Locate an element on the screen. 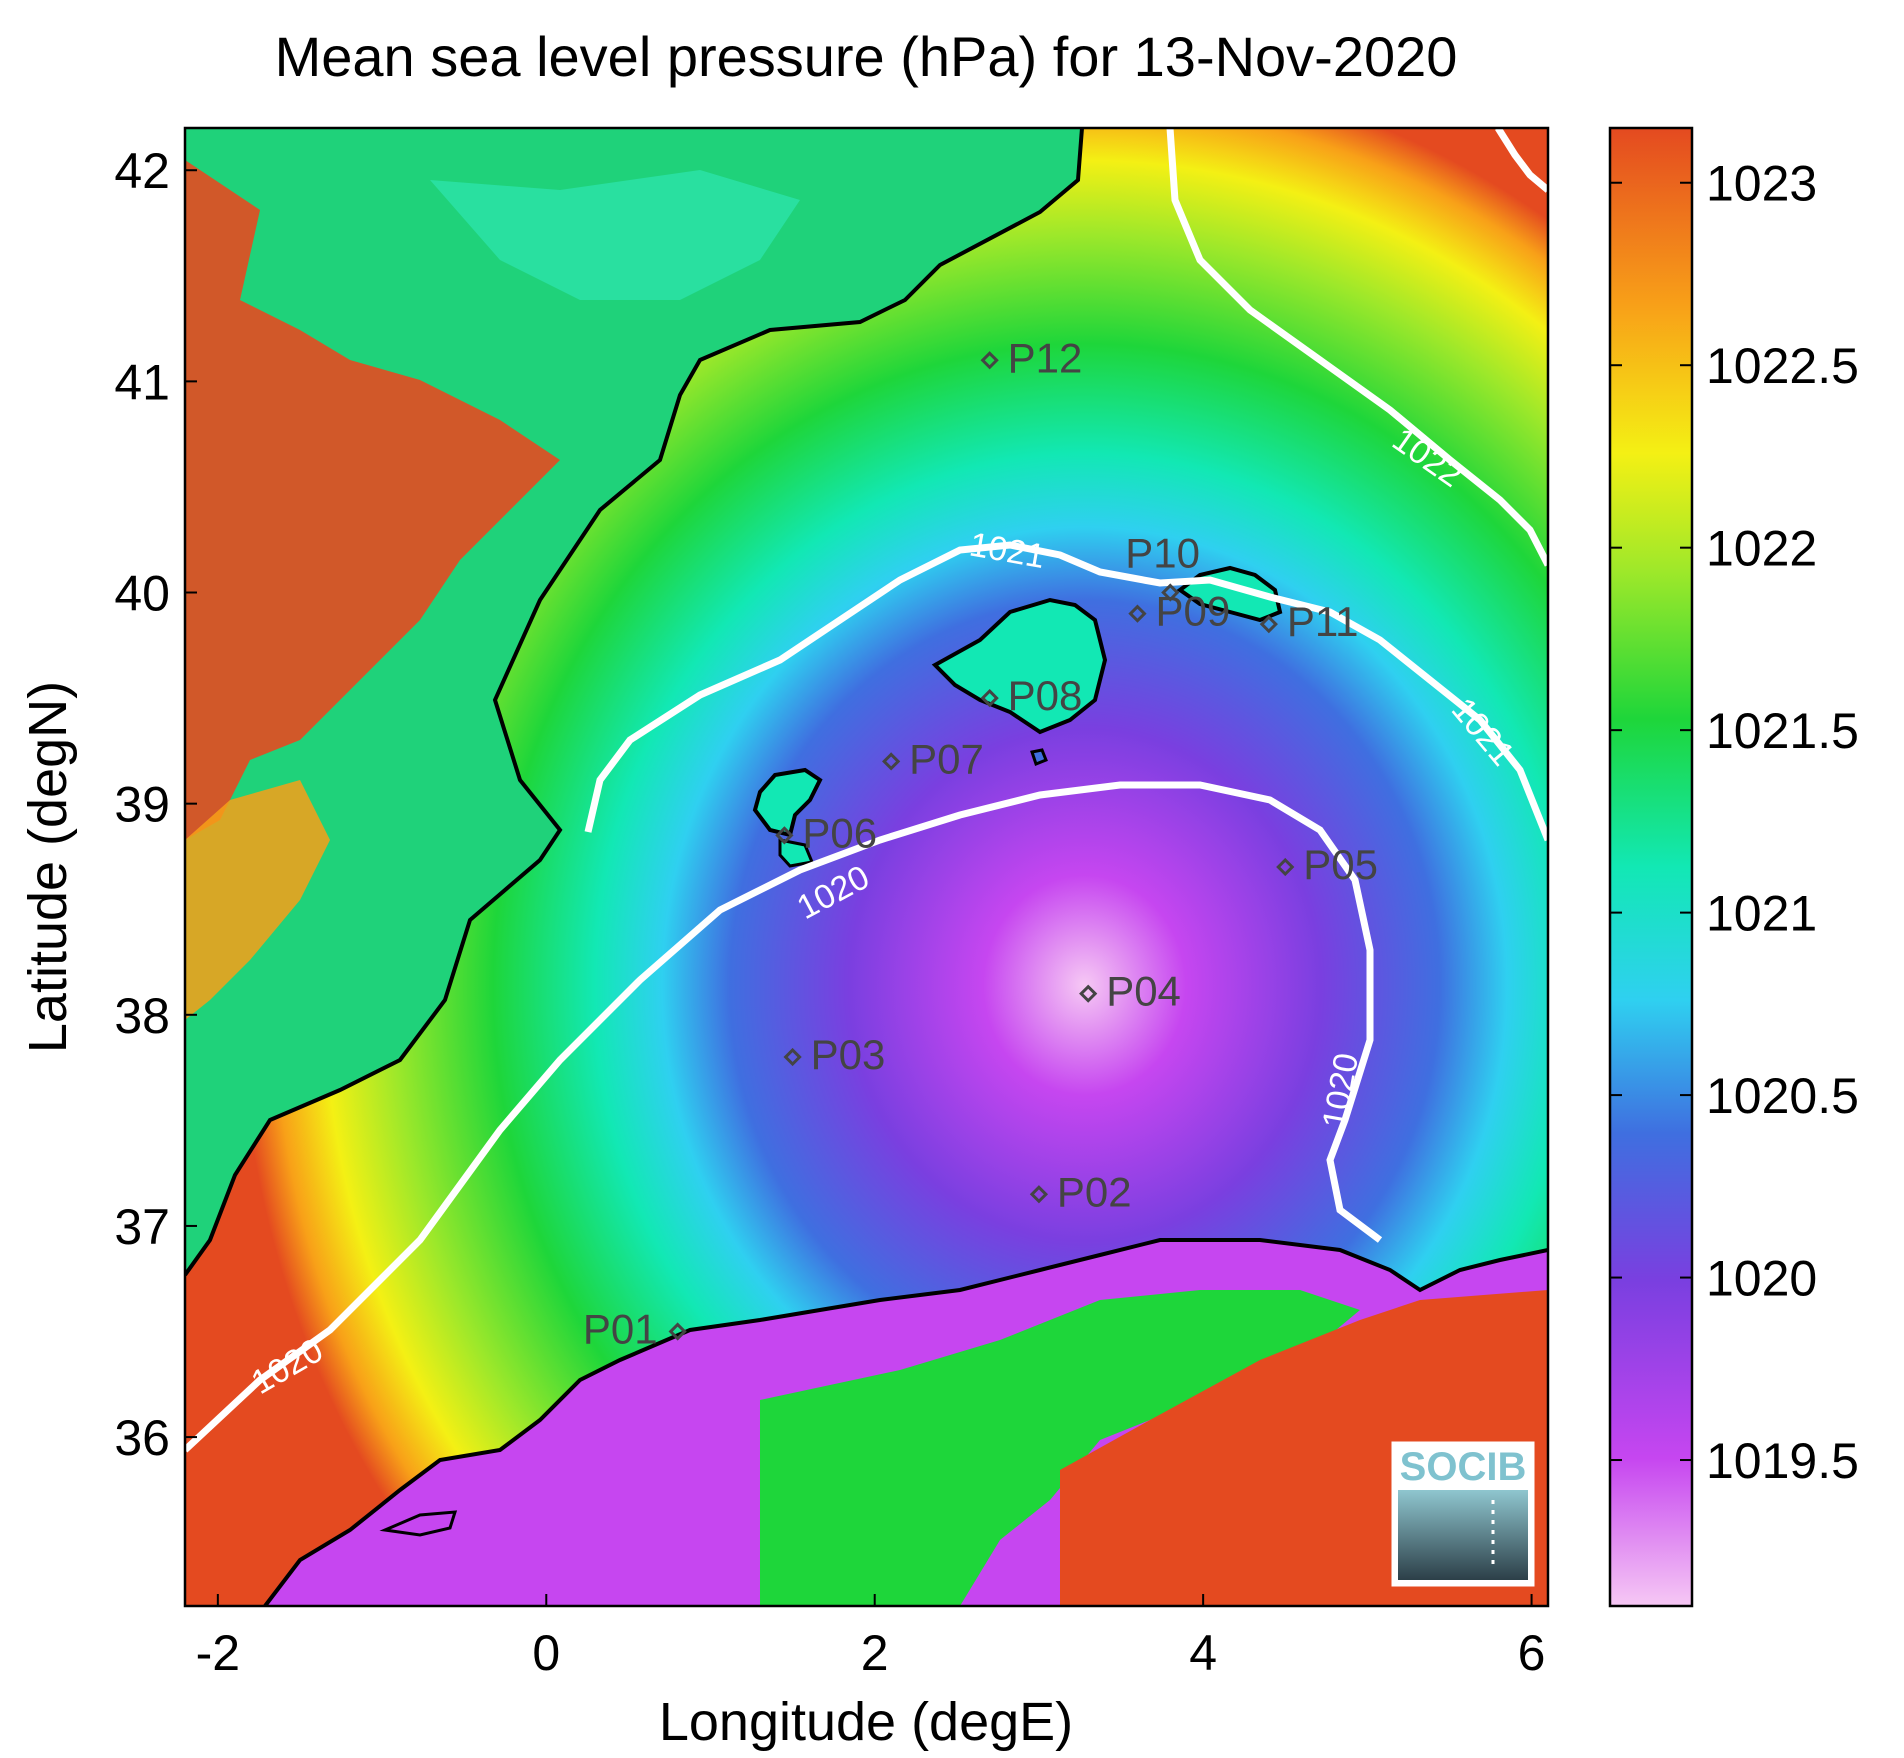  colorbar-tick-label: 1022 is located at coordinates (1761, 549).